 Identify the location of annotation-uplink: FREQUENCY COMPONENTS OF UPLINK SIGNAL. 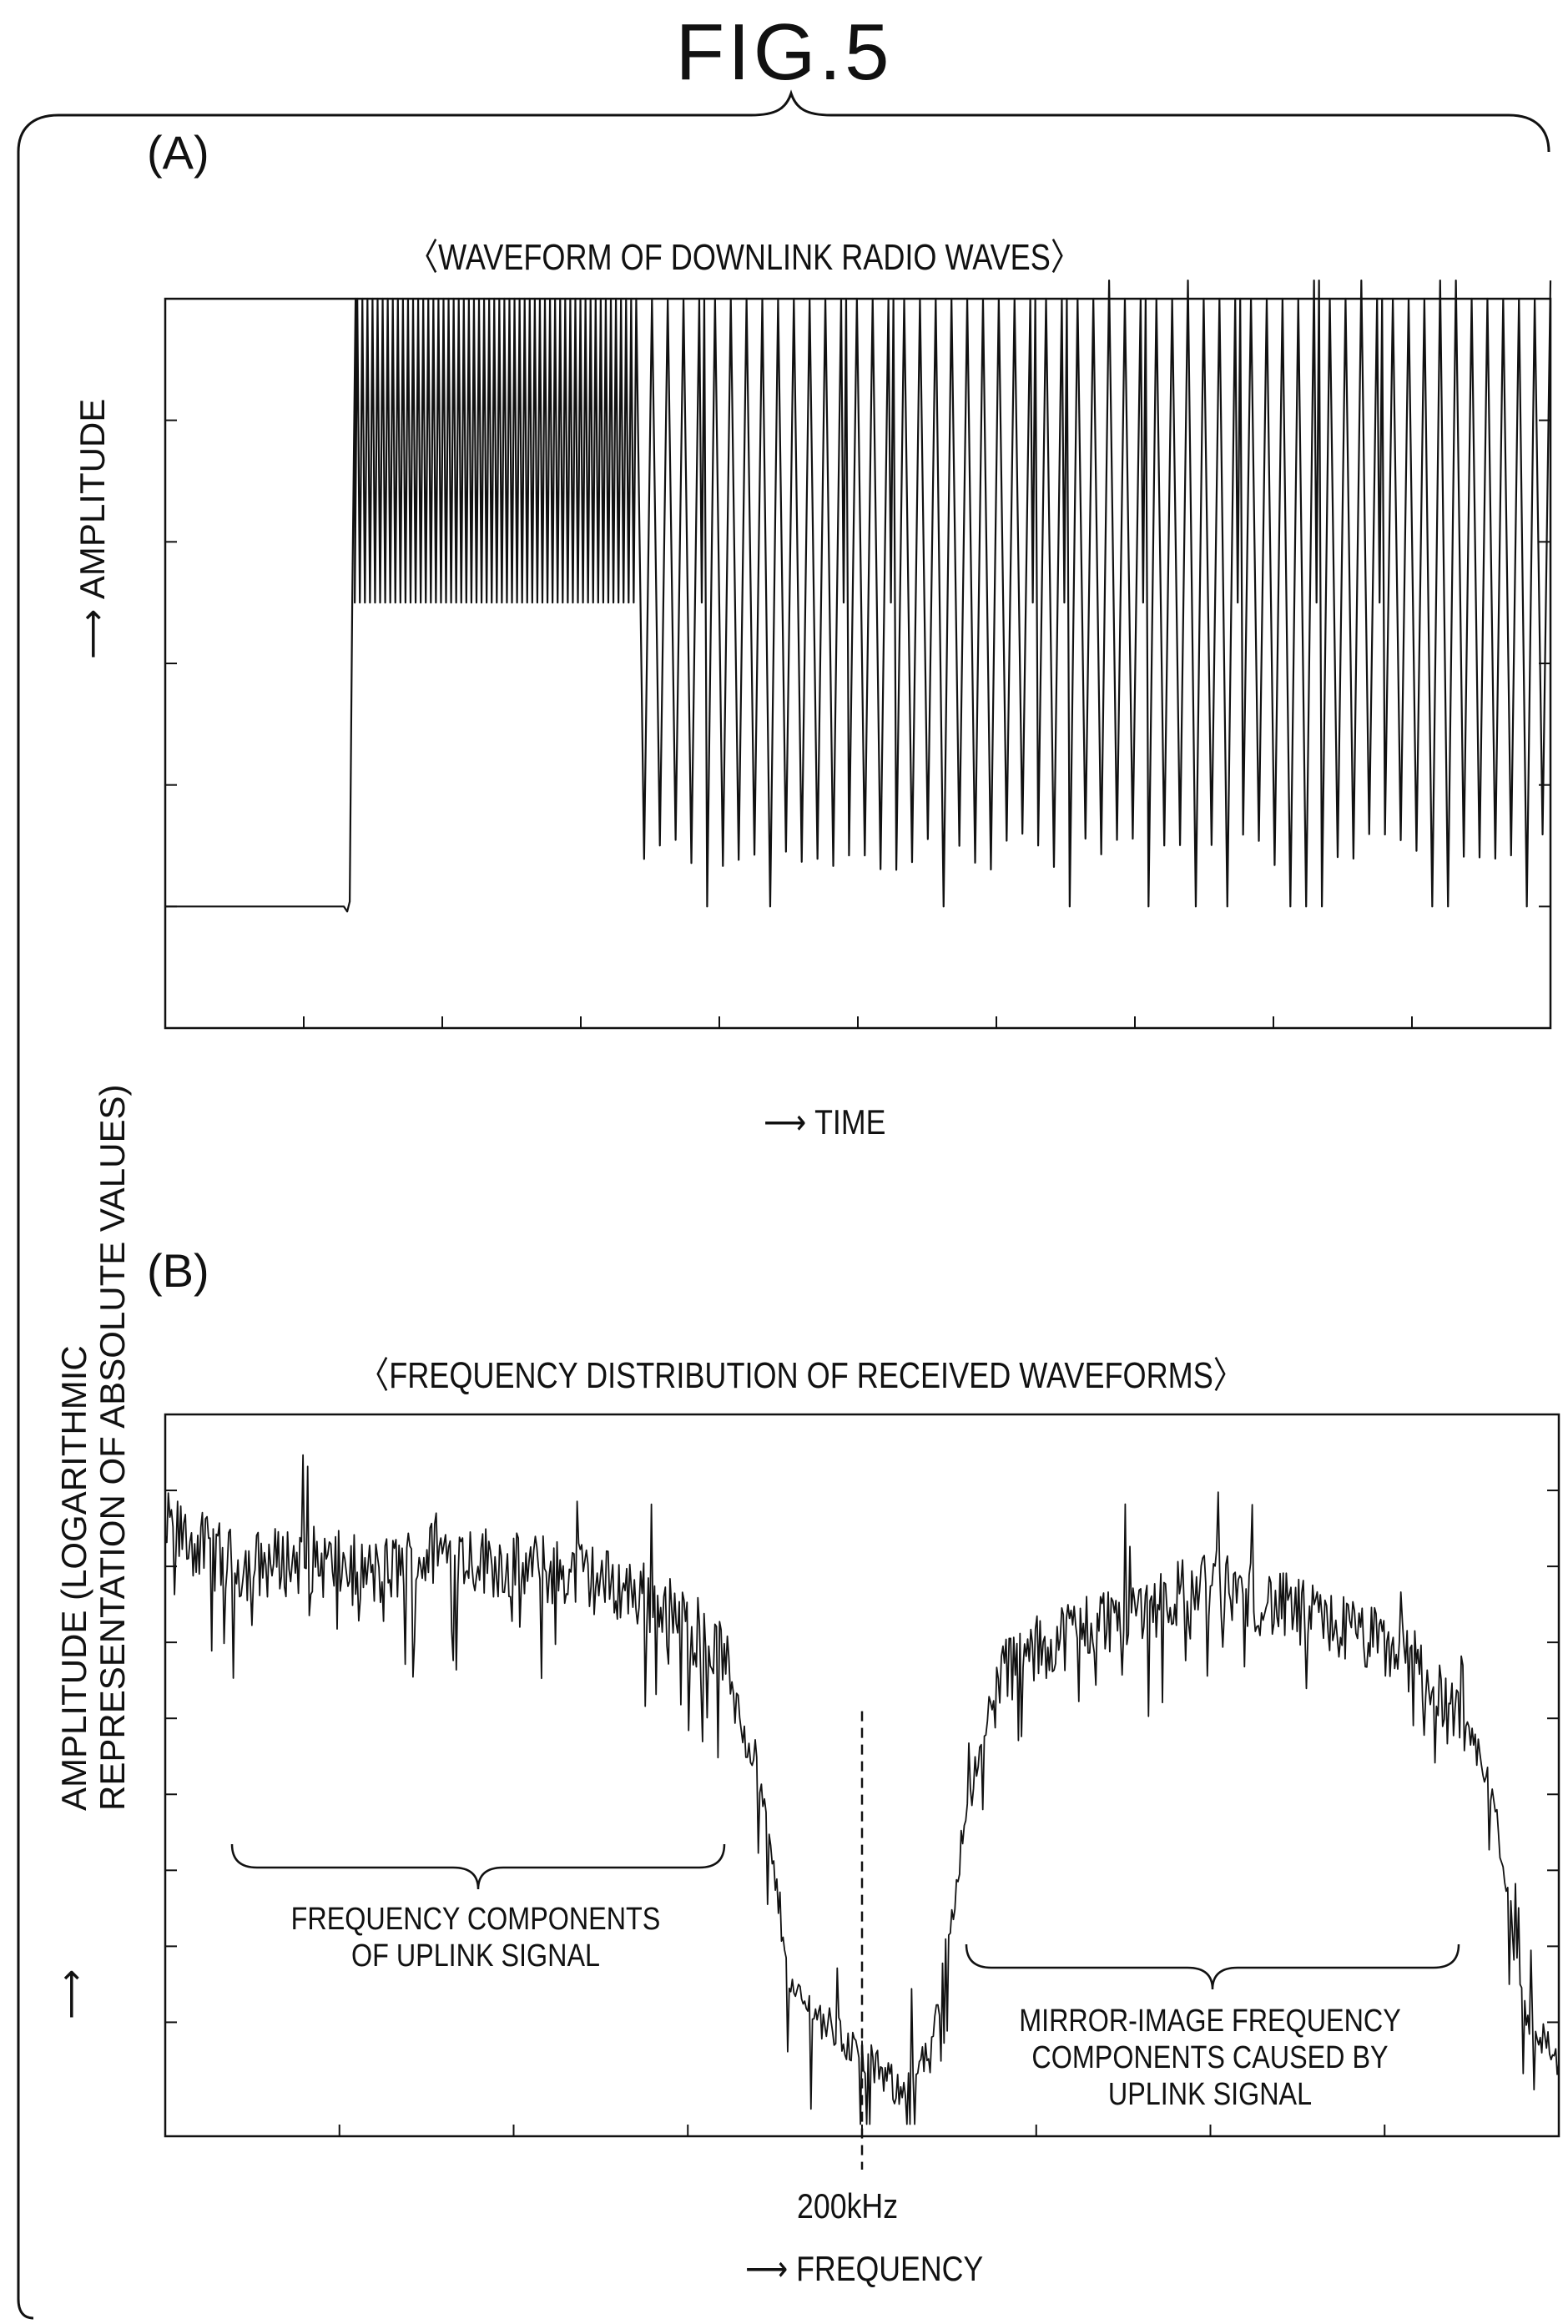
(475, 1937).